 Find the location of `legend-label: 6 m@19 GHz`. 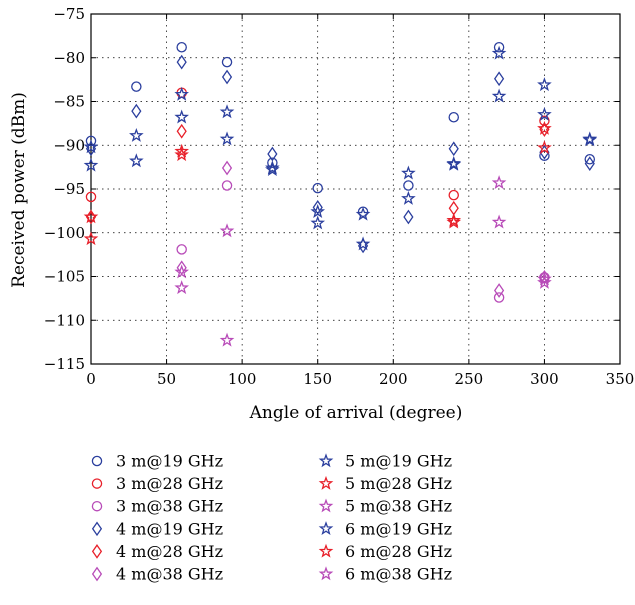

legend-label: 6 m@19 GHz is located at coordinates (398, 528).